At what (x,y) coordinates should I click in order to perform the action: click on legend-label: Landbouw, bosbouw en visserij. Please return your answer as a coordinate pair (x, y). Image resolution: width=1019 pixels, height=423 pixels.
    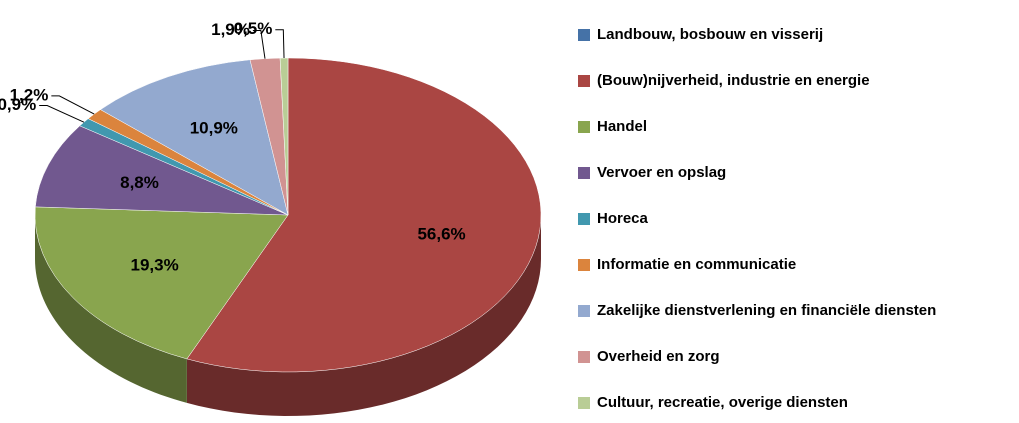
    Looking at the image, I should click on (710, 34).